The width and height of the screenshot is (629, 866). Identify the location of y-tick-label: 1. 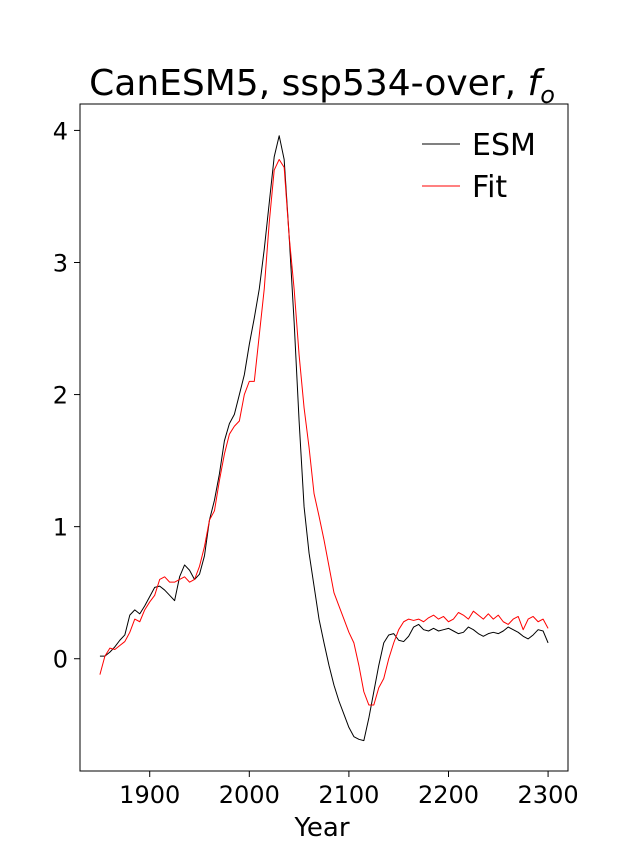
(60, 528).